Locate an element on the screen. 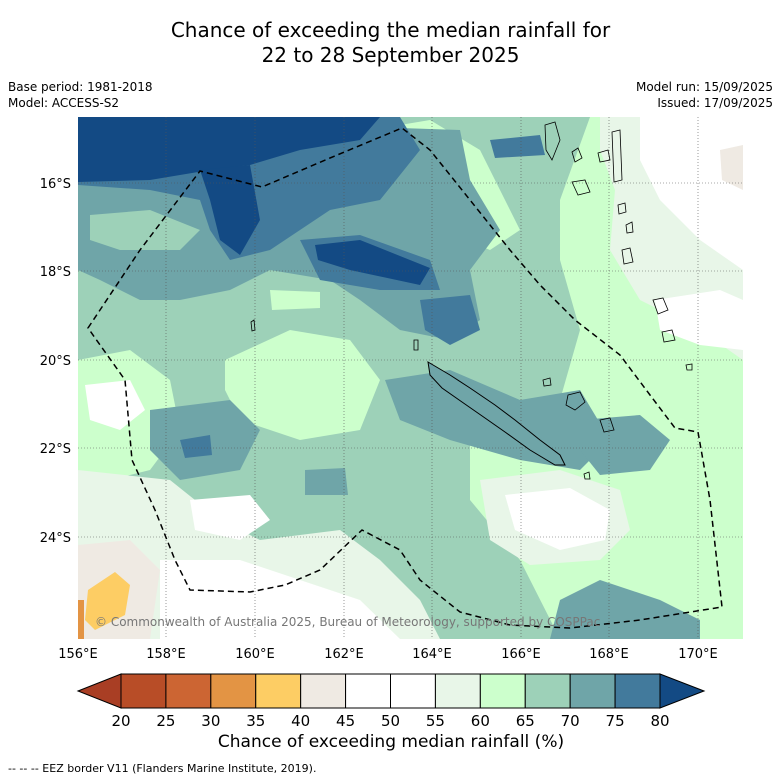 Image resolution: width=781 pixels, height=781 pixels. colorbar-tick-label: 20 is located at coordinates (120, 721).